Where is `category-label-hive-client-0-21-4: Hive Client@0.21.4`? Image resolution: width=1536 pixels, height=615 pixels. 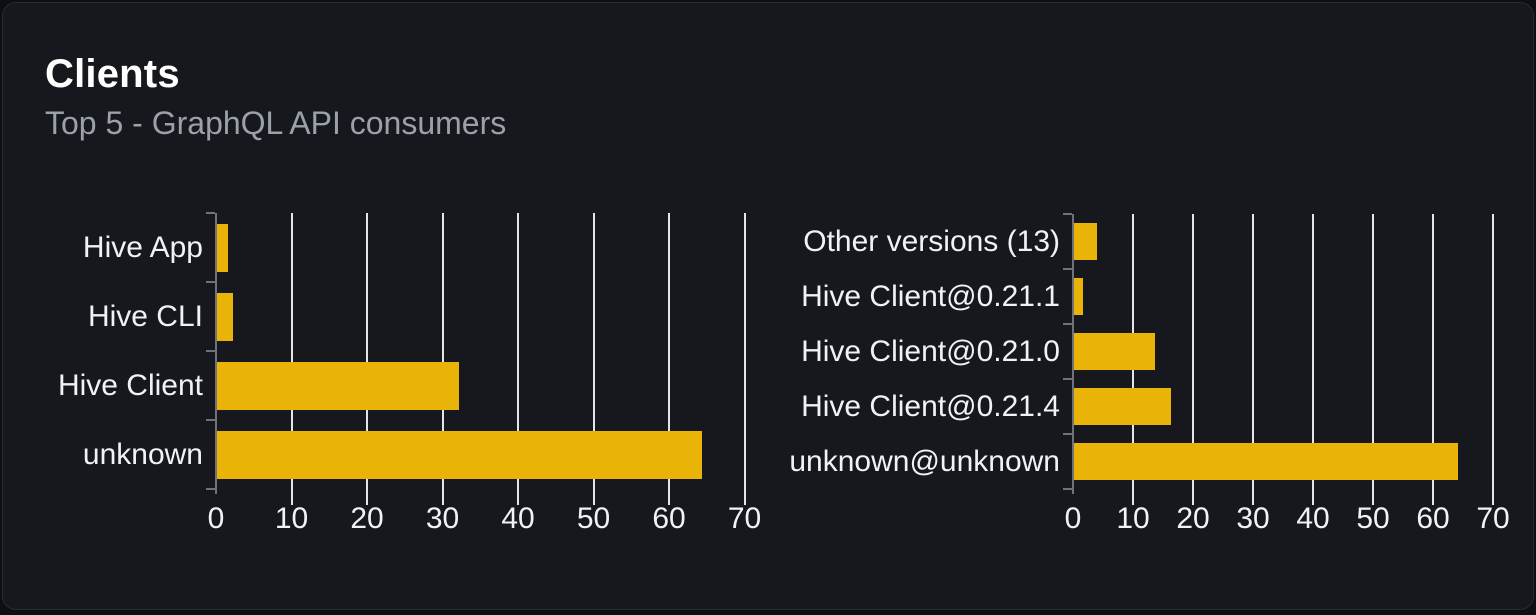 category-label-hive-client-0-21-4: Hive Client@0.21.4 is located at coordinates (930, 406).